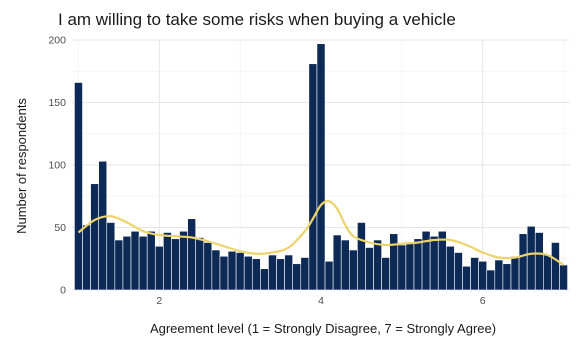 Image resolution: width=587 pixels, height=343 pixels. Describe the element at coordinates (60, 228) in the screenshot. I see `y-tick-label: 50` at that location.